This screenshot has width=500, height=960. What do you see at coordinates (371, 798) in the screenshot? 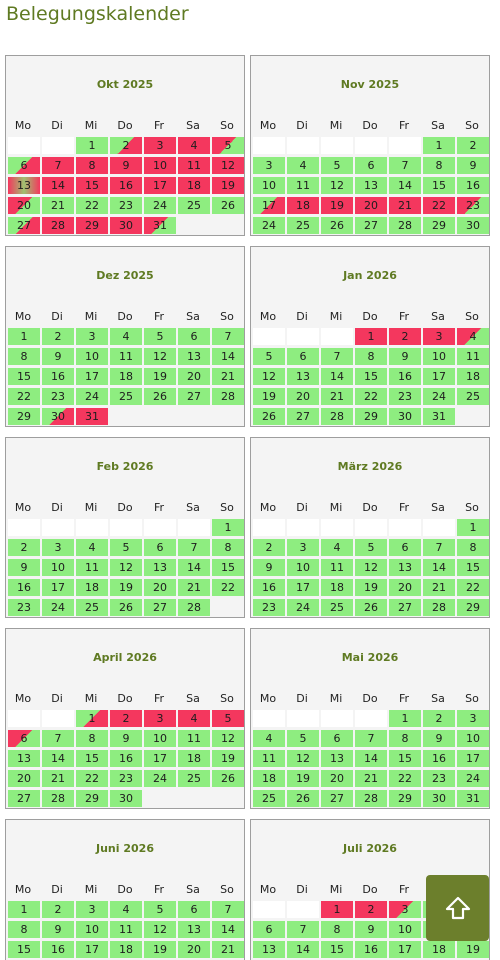
I see `day-cell: 28` at bounding box center [371, 798].